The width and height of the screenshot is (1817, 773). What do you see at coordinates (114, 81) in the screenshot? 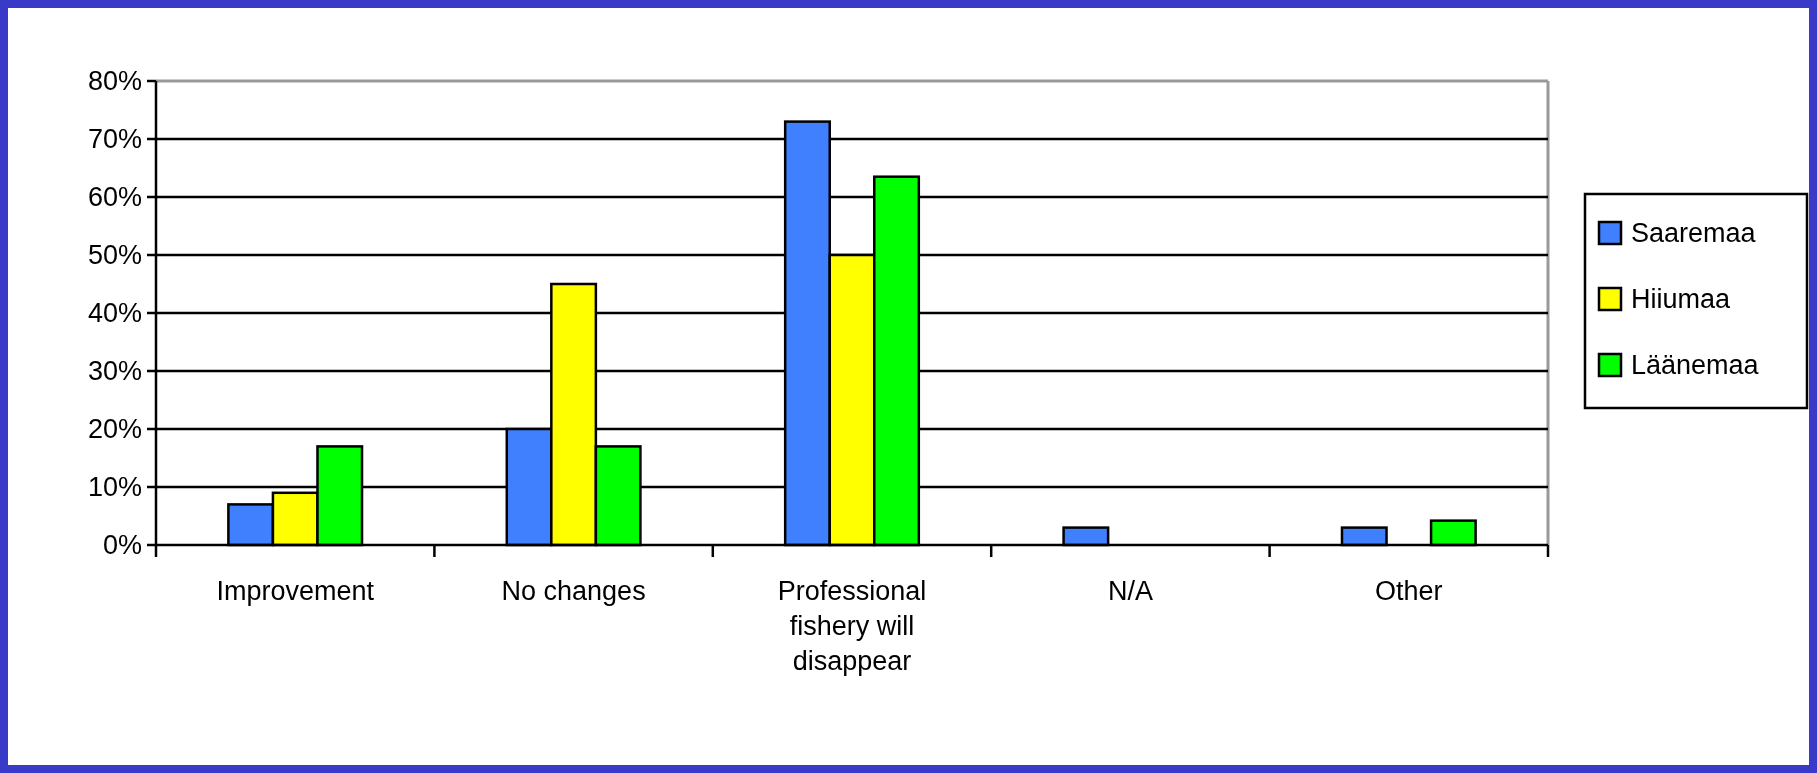
I see `y-tick-label: 80%` at bounding box center [114, 81].